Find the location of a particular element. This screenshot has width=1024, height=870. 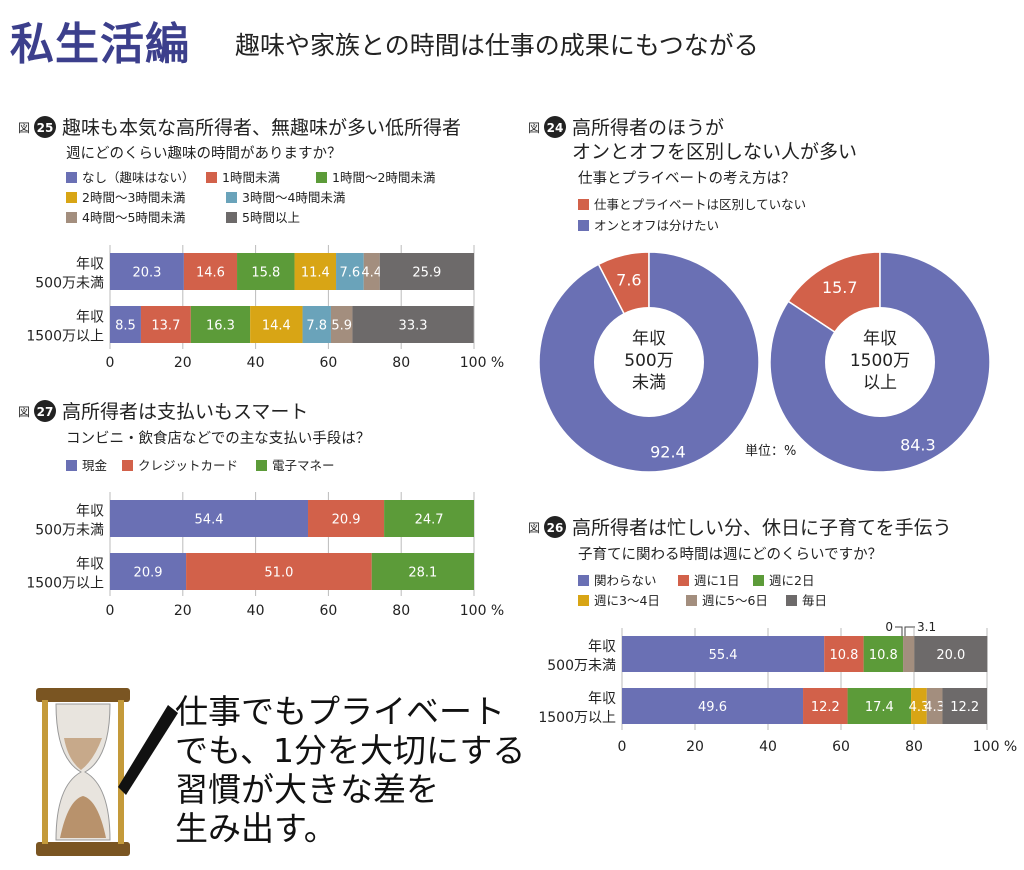

data-label: 7.8 is located at coordinates (316, 326).